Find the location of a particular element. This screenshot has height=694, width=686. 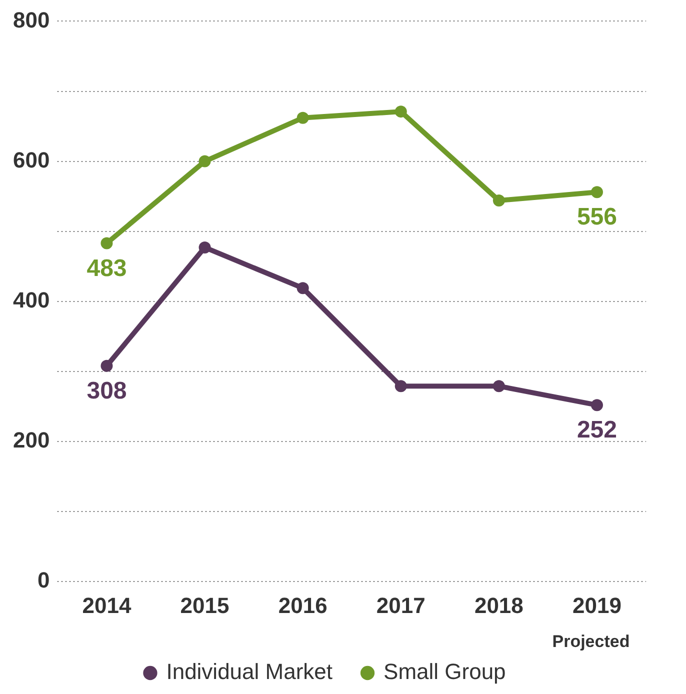

data-label: 483 is located at coordinates (106, 268).